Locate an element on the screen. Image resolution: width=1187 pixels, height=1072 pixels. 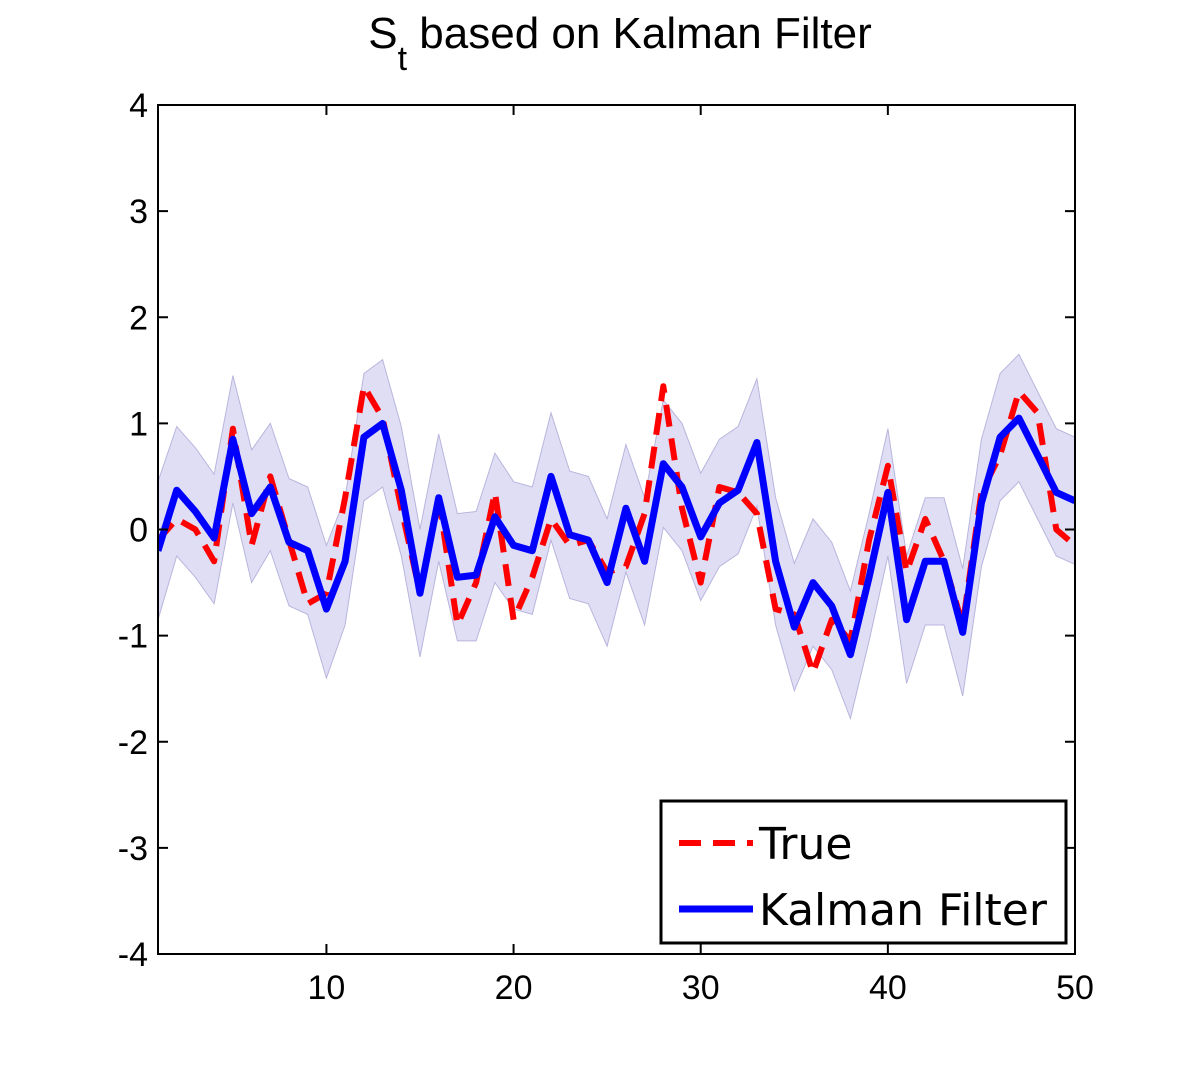
chart-title-rest: based on Kalman Filter is located at coordinates (639, 33).